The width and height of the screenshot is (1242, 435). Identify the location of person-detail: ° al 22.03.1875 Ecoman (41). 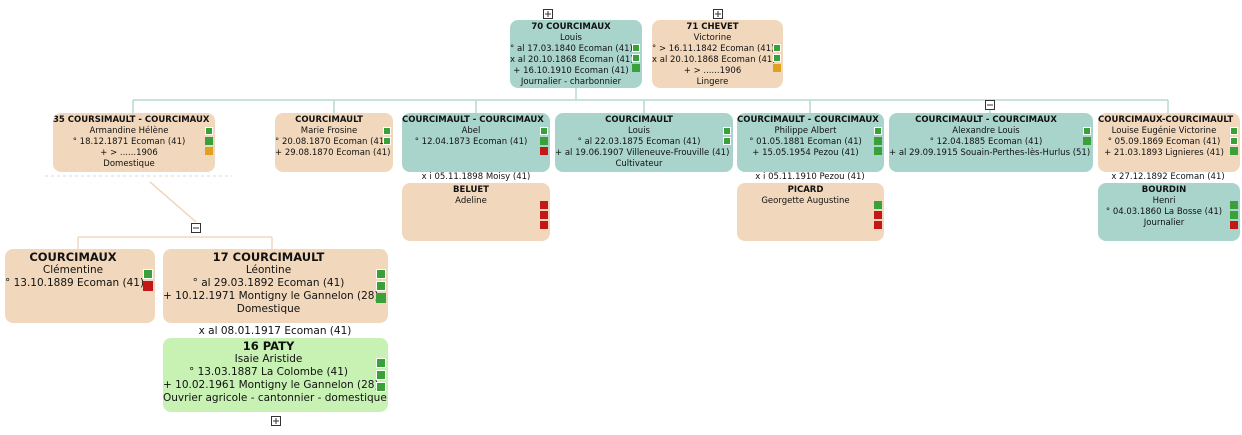
(639, 142).